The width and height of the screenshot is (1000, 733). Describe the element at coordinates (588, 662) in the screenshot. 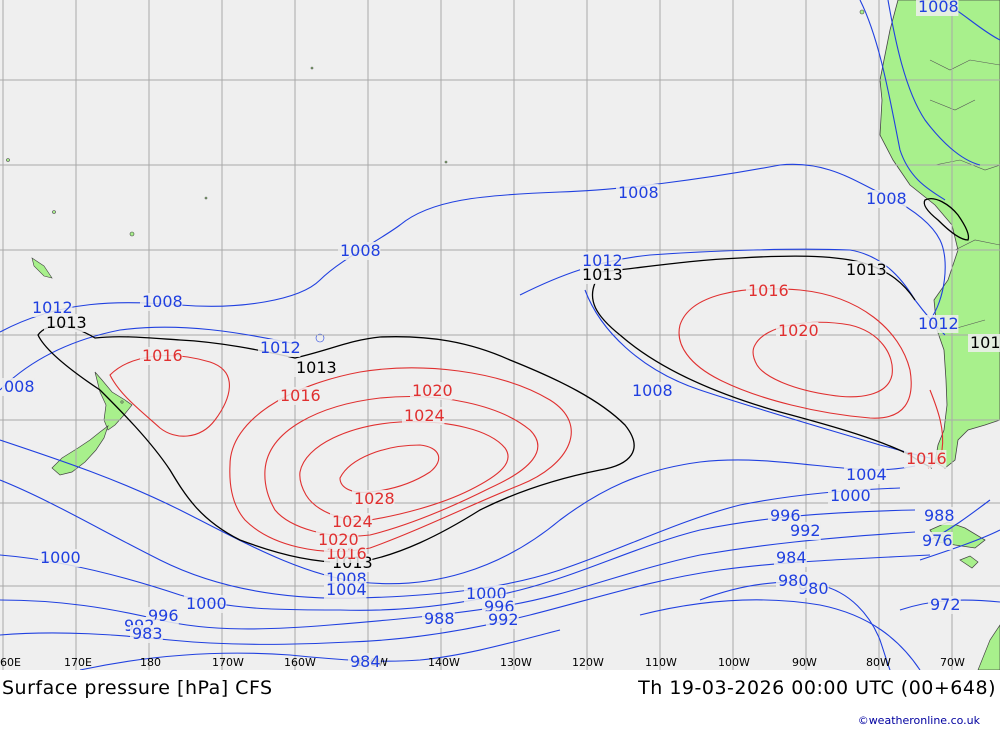

I see `longitude-label: 120W` at that location.